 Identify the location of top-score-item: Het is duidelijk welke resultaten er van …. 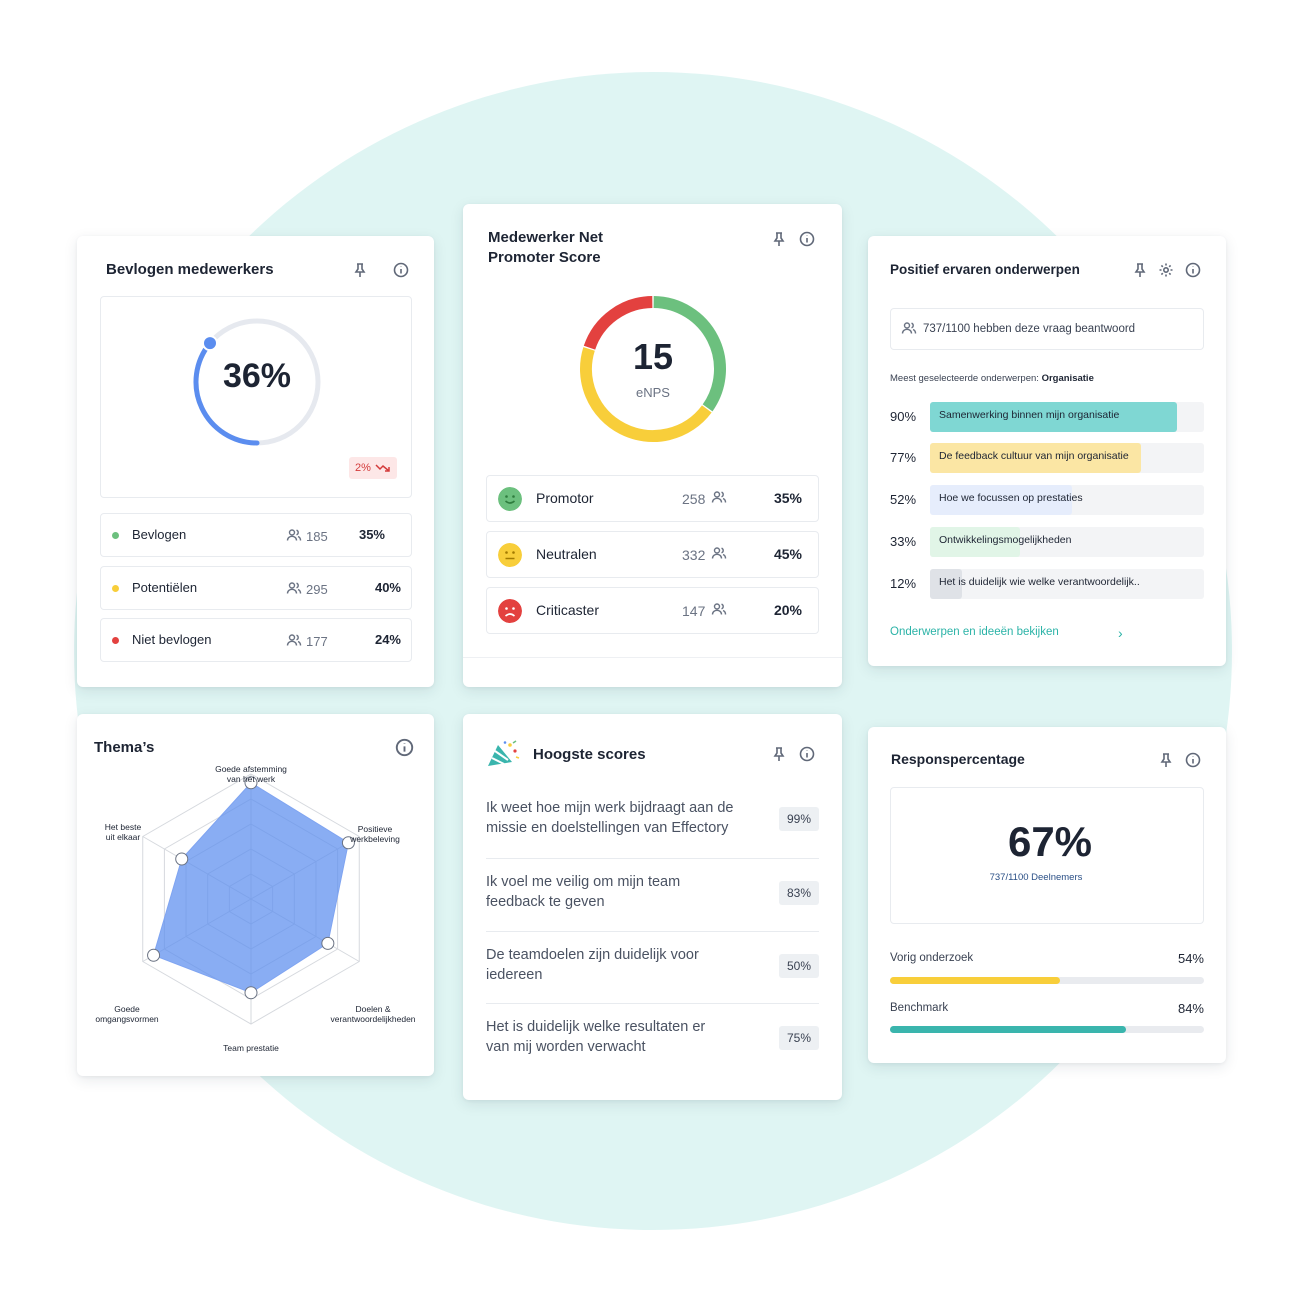
(652, 1040).